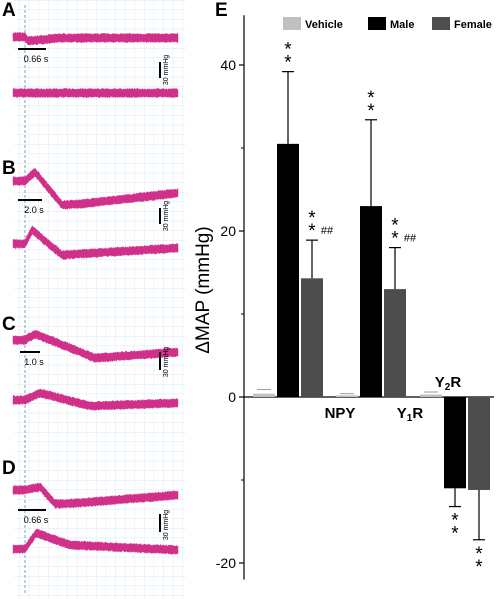  Describe the element at coordinates (221, 10) in the screenshot. I see `panel-letter-e: E` at that location.